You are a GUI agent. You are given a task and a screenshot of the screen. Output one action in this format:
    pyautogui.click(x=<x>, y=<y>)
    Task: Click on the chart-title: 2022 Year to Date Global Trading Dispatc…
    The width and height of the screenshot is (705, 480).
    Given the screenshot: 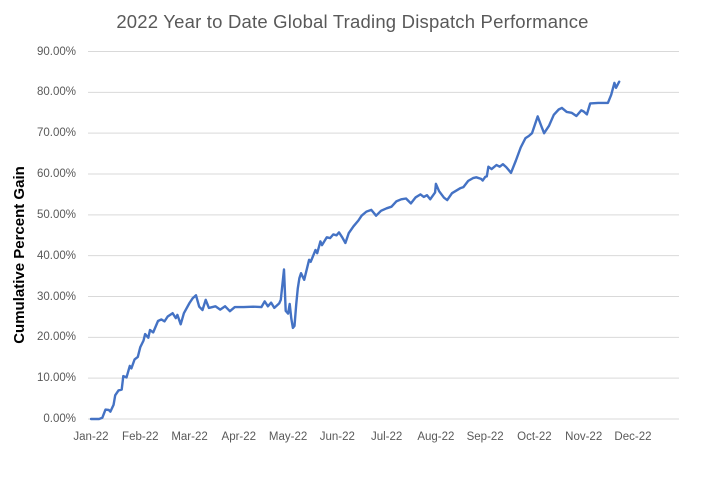 What is the action you would take?
    pyautogui.click(x=352, y=21)
    